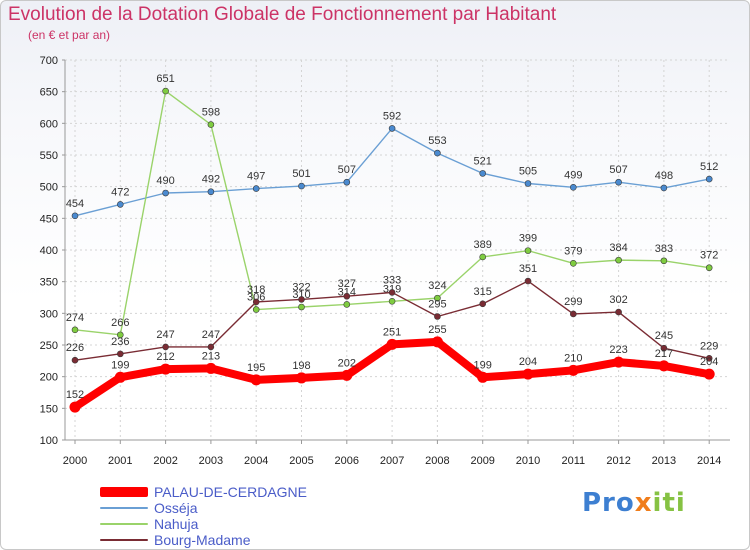 This screenshot has width=750, height=550. What do you see at coordinates (392, 116) in the screenshot?
I see `data-label-osseja: 592` at bounding box center [392, 116].